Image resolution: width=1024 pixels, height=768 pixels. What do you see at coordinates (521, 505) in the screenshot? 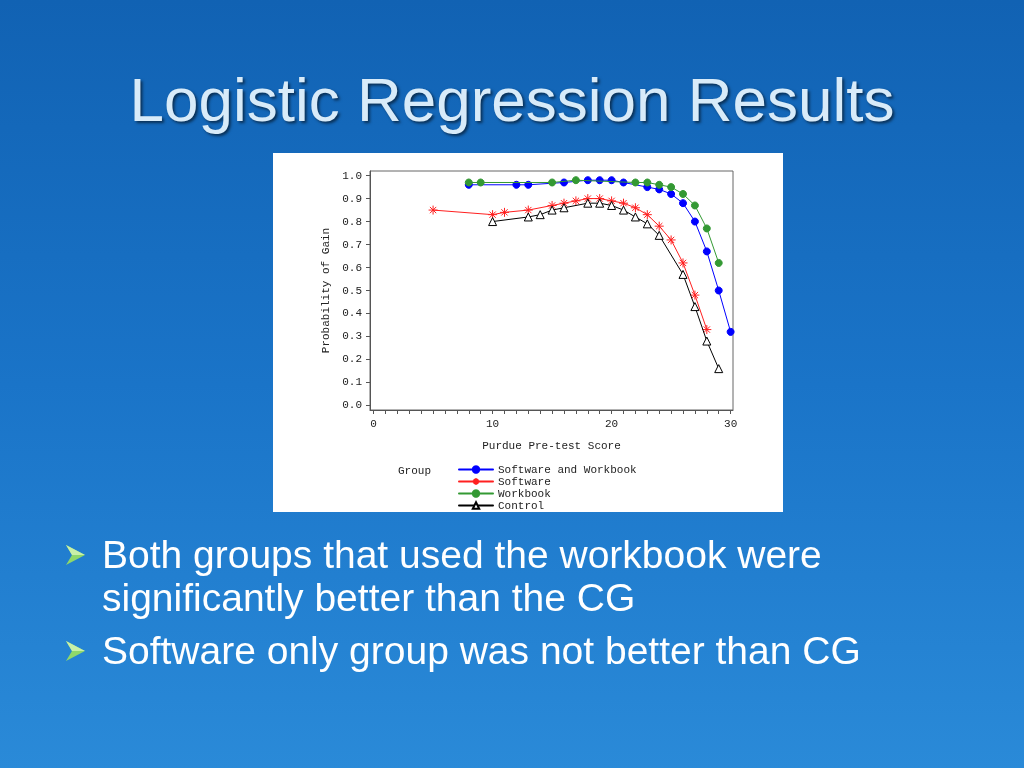
I see `legend-label: Control` at bounding box center [521, 505].